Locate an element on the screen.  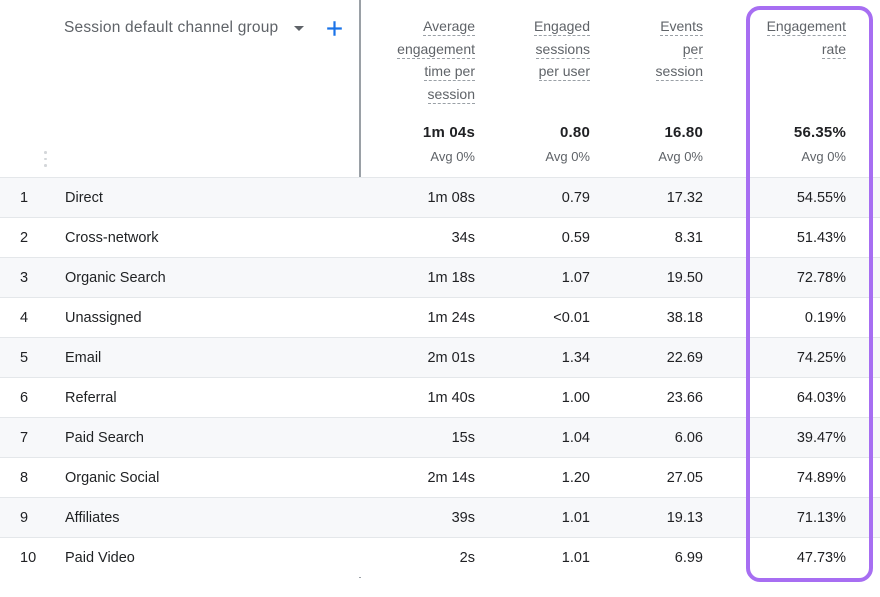
channel-name: Email is located at coordinates (83, 357).